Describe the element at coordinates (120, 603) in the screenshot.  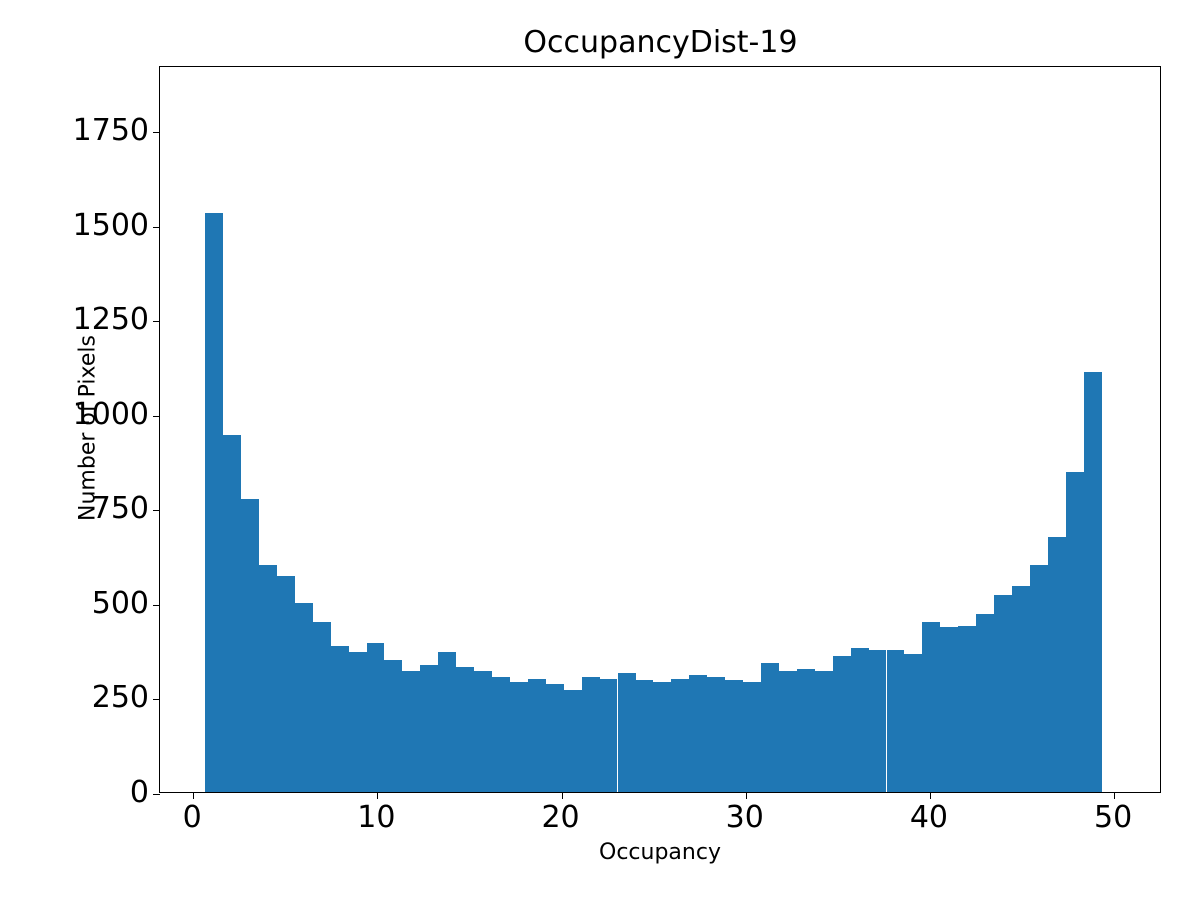
I see `y-axis-tick-label: 500` at that location.